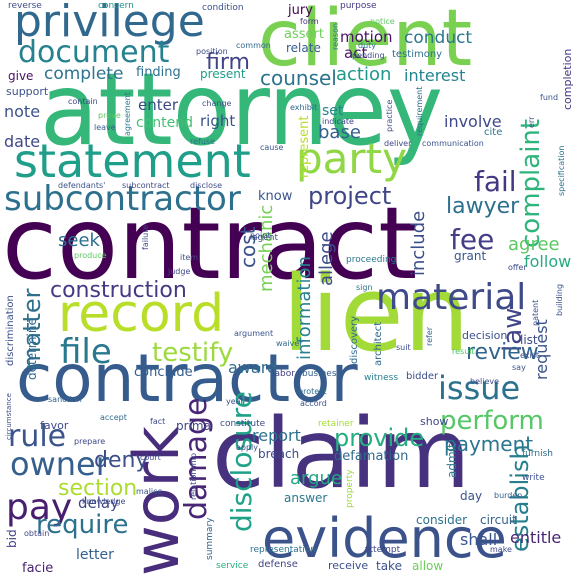 The height and width of the screenshot is (576, 576). Describe the element at coordinates (422, 376) in the screenshot. I see `word-bidder: bidder` at that location.